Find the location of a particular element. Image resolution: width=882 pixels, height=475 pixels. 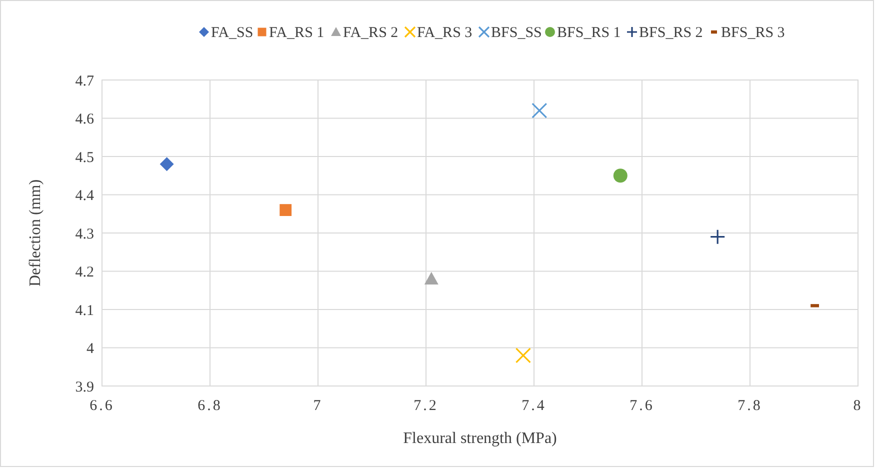

legend-label: BFS_RS 1 is located at coordinates (589, 33).